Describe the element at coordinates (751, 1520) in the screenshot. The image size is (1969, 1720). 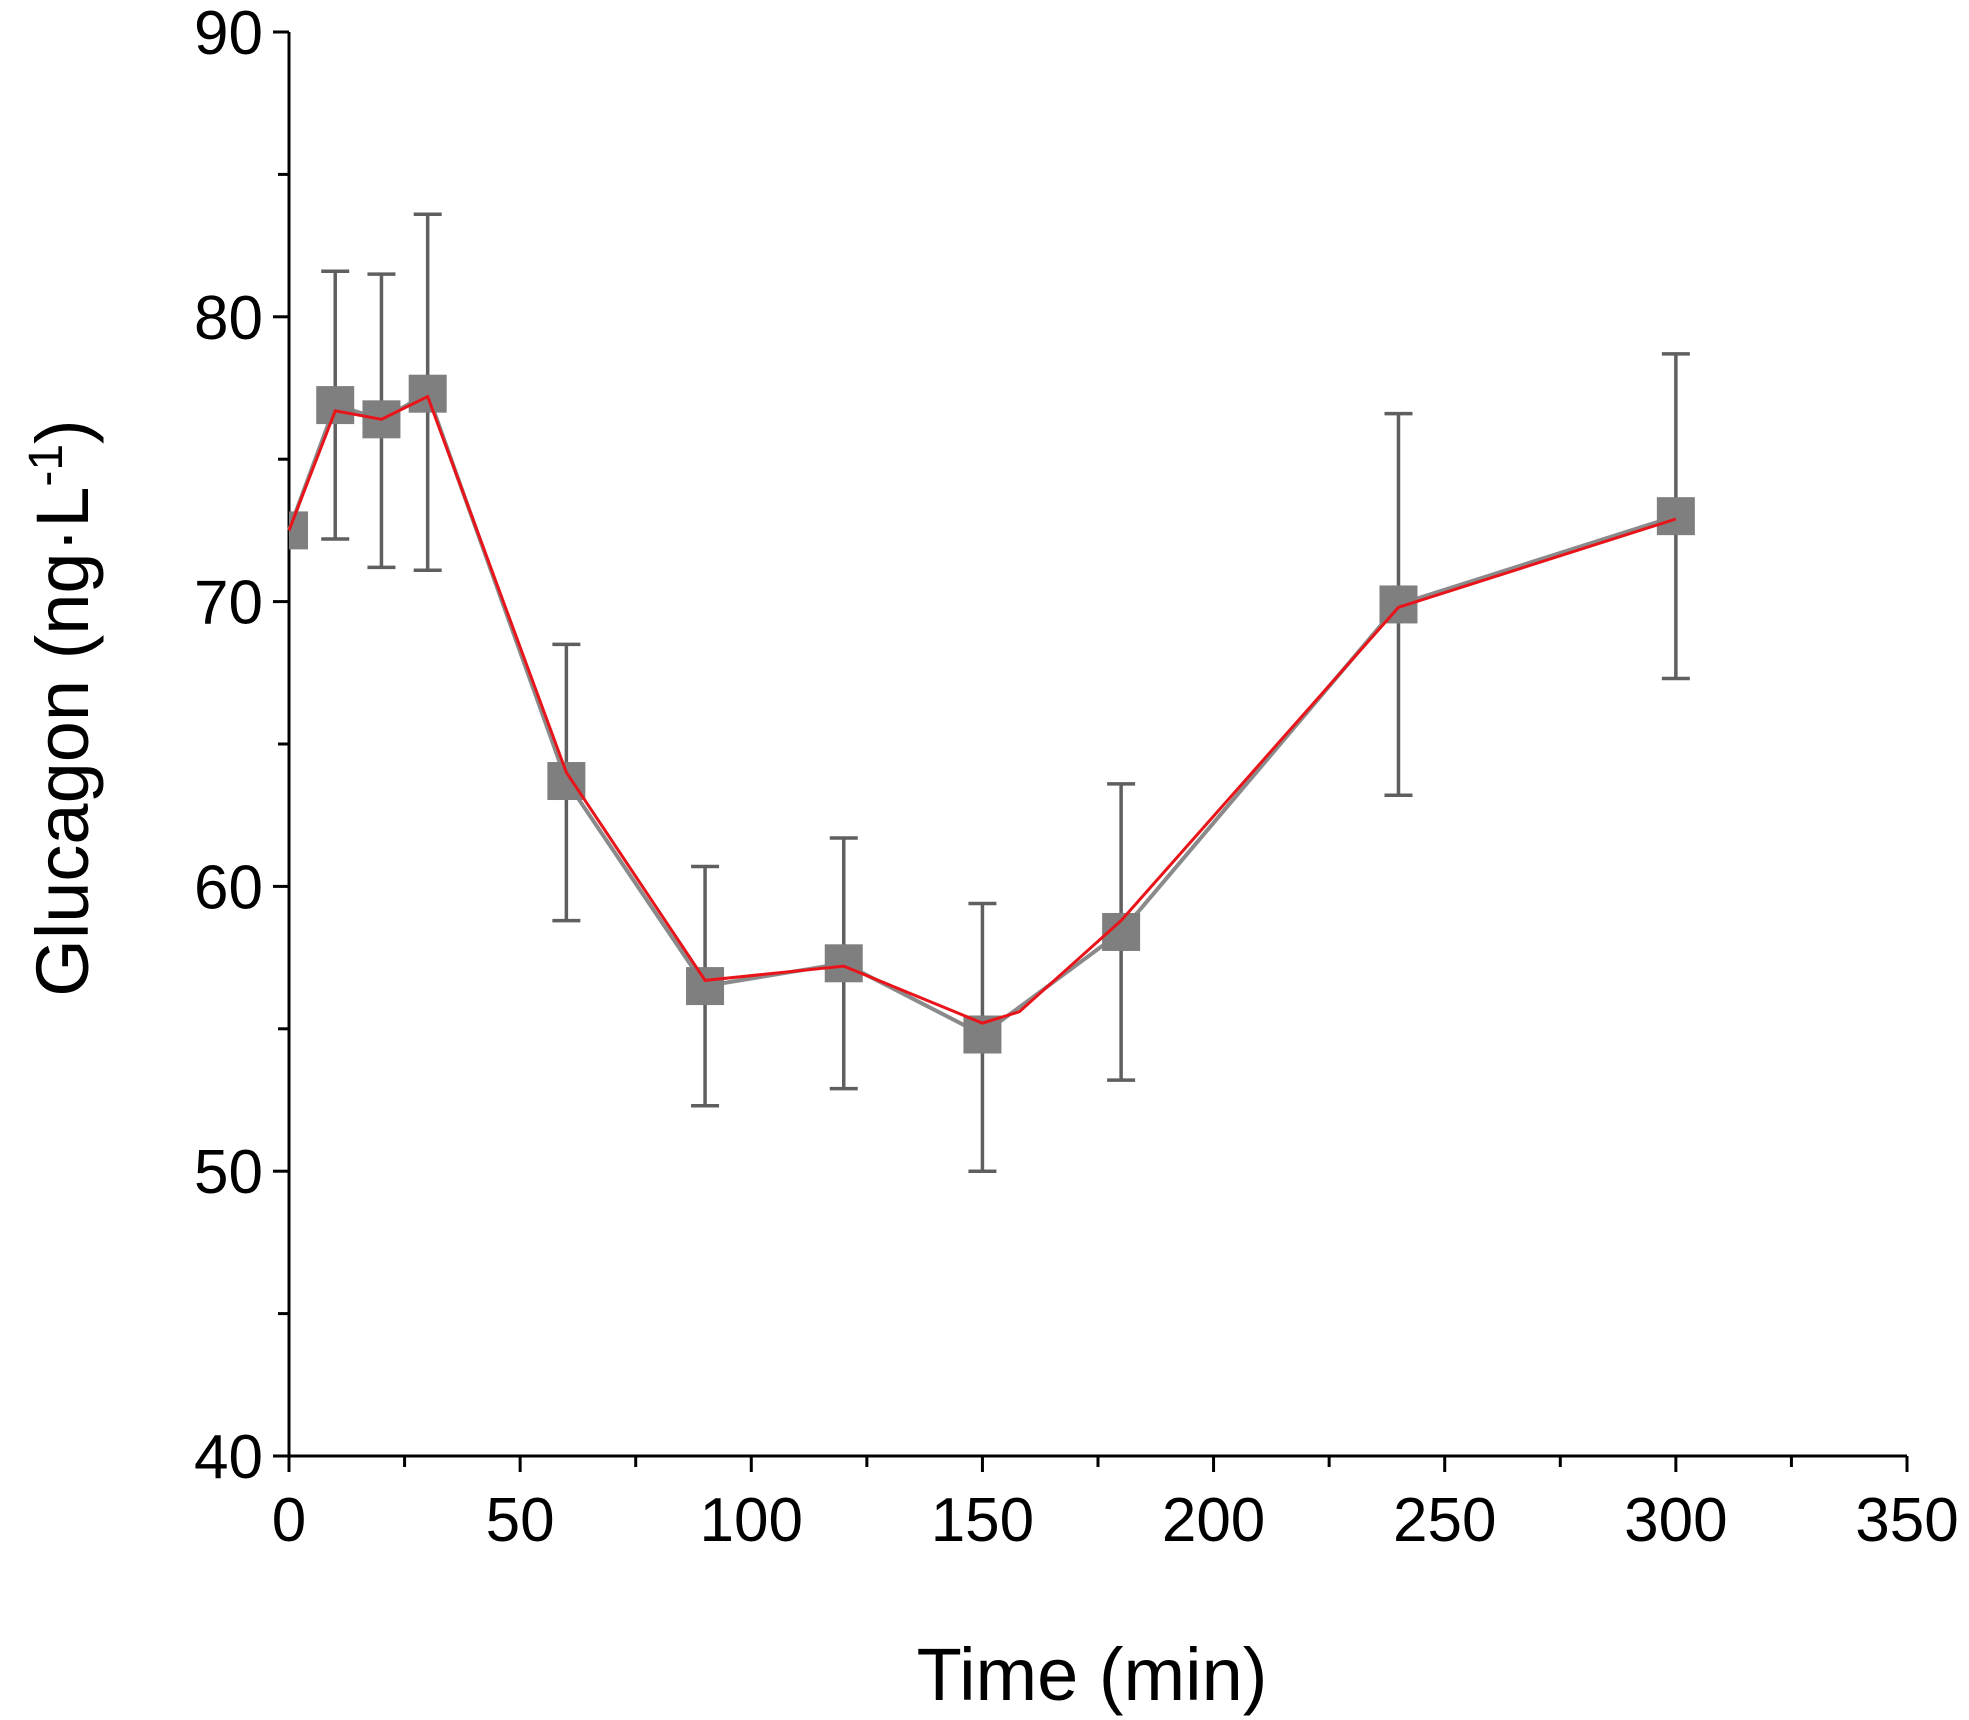
I see `x-tick-label: 100` at that location.